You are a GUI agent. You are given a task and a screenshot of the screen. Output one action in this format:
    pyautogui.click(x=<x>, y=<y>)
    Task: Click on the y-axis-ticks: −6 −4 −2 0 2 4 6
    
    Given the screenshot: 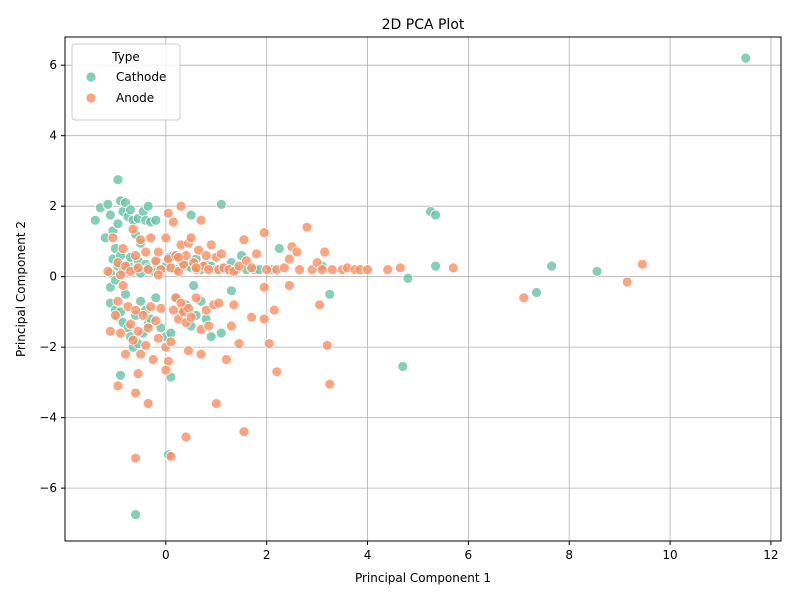 What is the action you would take?
    pyautogui.click(x=52, y=276)
    